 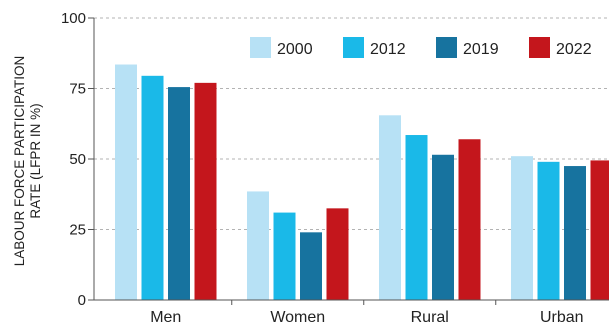 What do you see at coordinates (19, 161) in the screenshot?
I see `y-axis-title-line-1: LABOUR FORCE PARTICIPATION` at bounding box center [19, 161].